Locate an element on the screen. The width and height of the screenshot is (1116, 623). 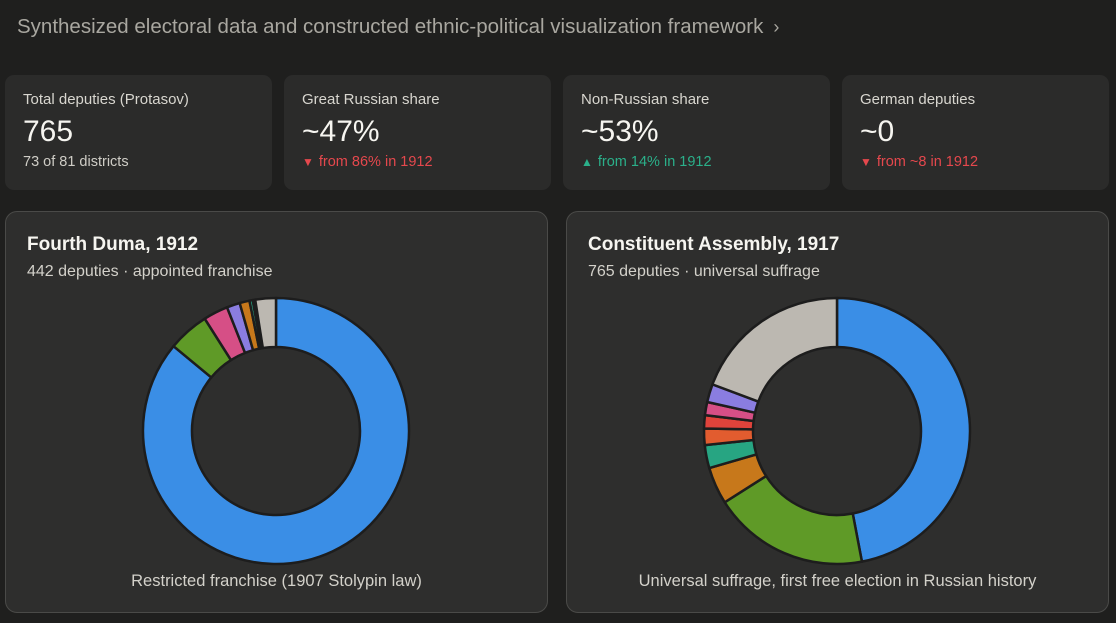
stat-label: German deputies is located at coordinates (918, 99).